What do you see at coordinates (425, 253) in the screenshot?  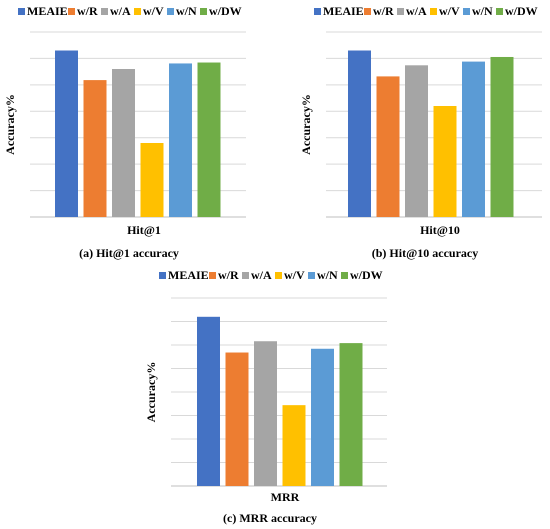 I see `chart-caption: (b) Hit@10 accuracy` at bounding box center [425, 253].